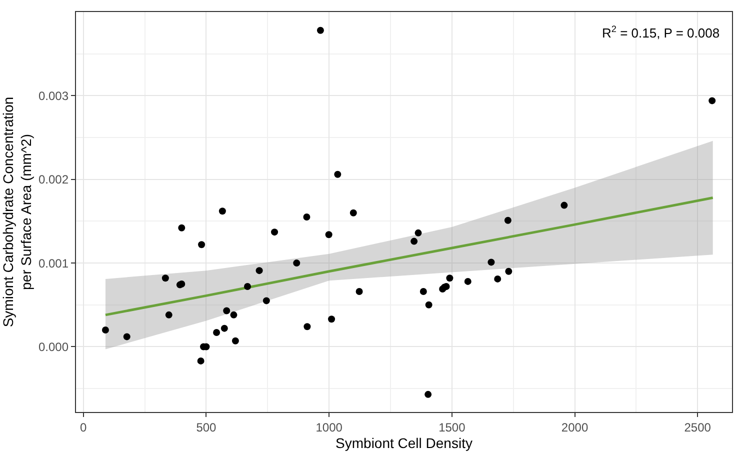 The width and height of the screenshot is (735, 452). Describe the element at coordinates (698, 427) in the screenshot. I see `x-tick-label: 2500` at that location.